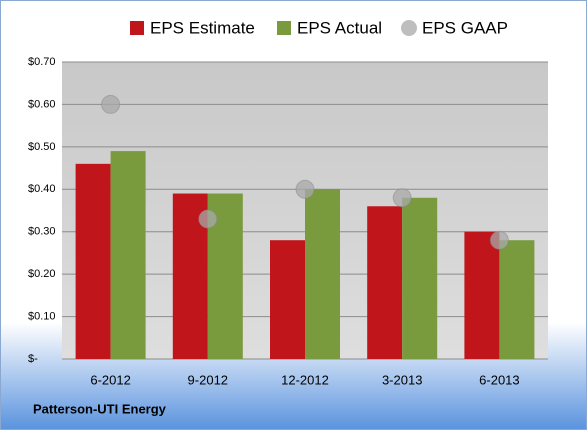 The height and width of the screenshot is (435, 587). What do you see at coordinates (339, 27) in the screenshot?
I see `legend-label: EPS Actual` at bounding box center [339, 27].